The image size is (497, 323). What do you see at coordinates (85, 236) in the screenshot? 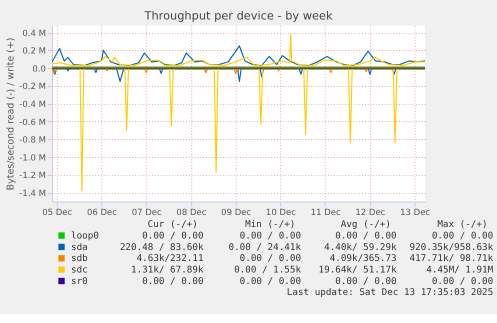
I see `legend-label: loop0` at bounding box center [85, 236].